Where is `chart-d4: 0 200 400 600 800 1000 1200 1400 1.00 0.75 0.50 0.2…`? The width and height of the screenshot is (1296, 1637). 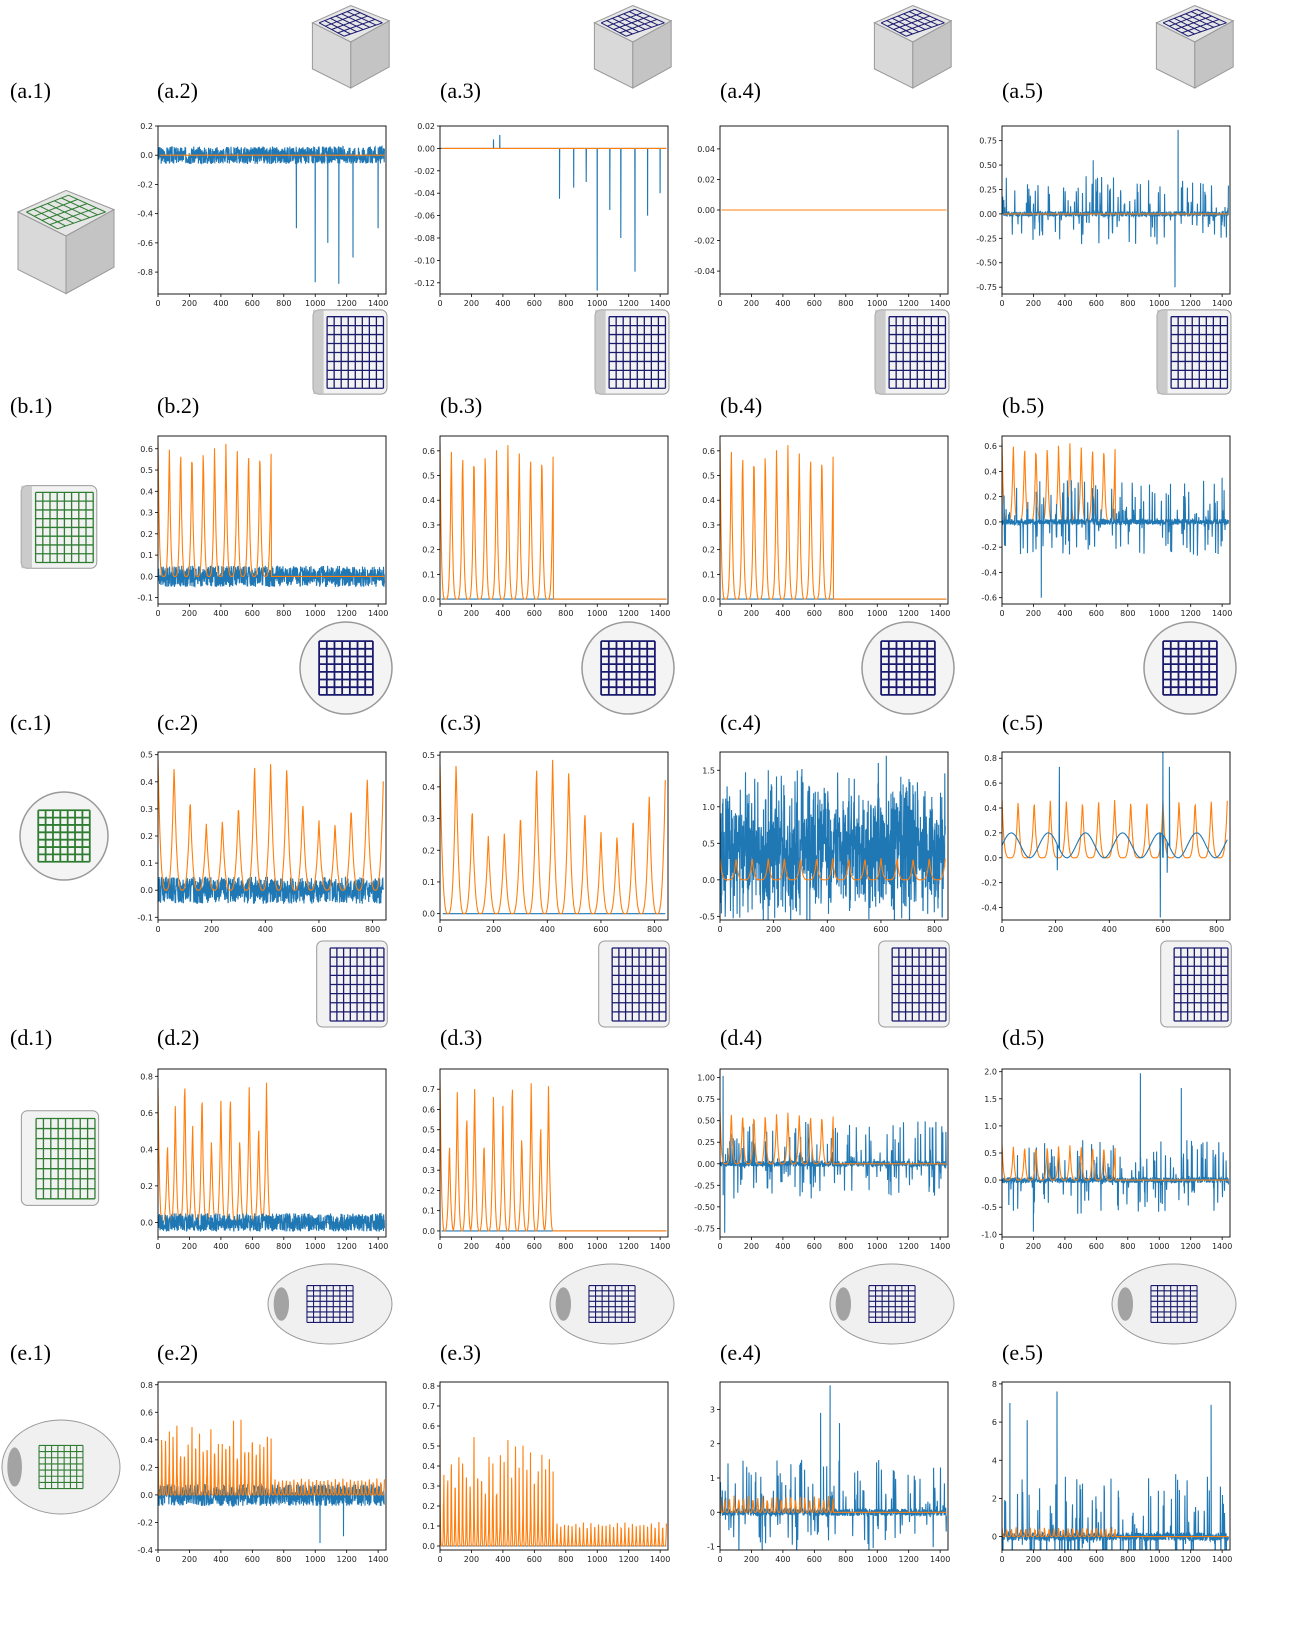
chart-d4: 0 200 400 600 800 1000 1200 1400 1.00 0.75 0.50 0.2… is located at coordinates (822, 1159).